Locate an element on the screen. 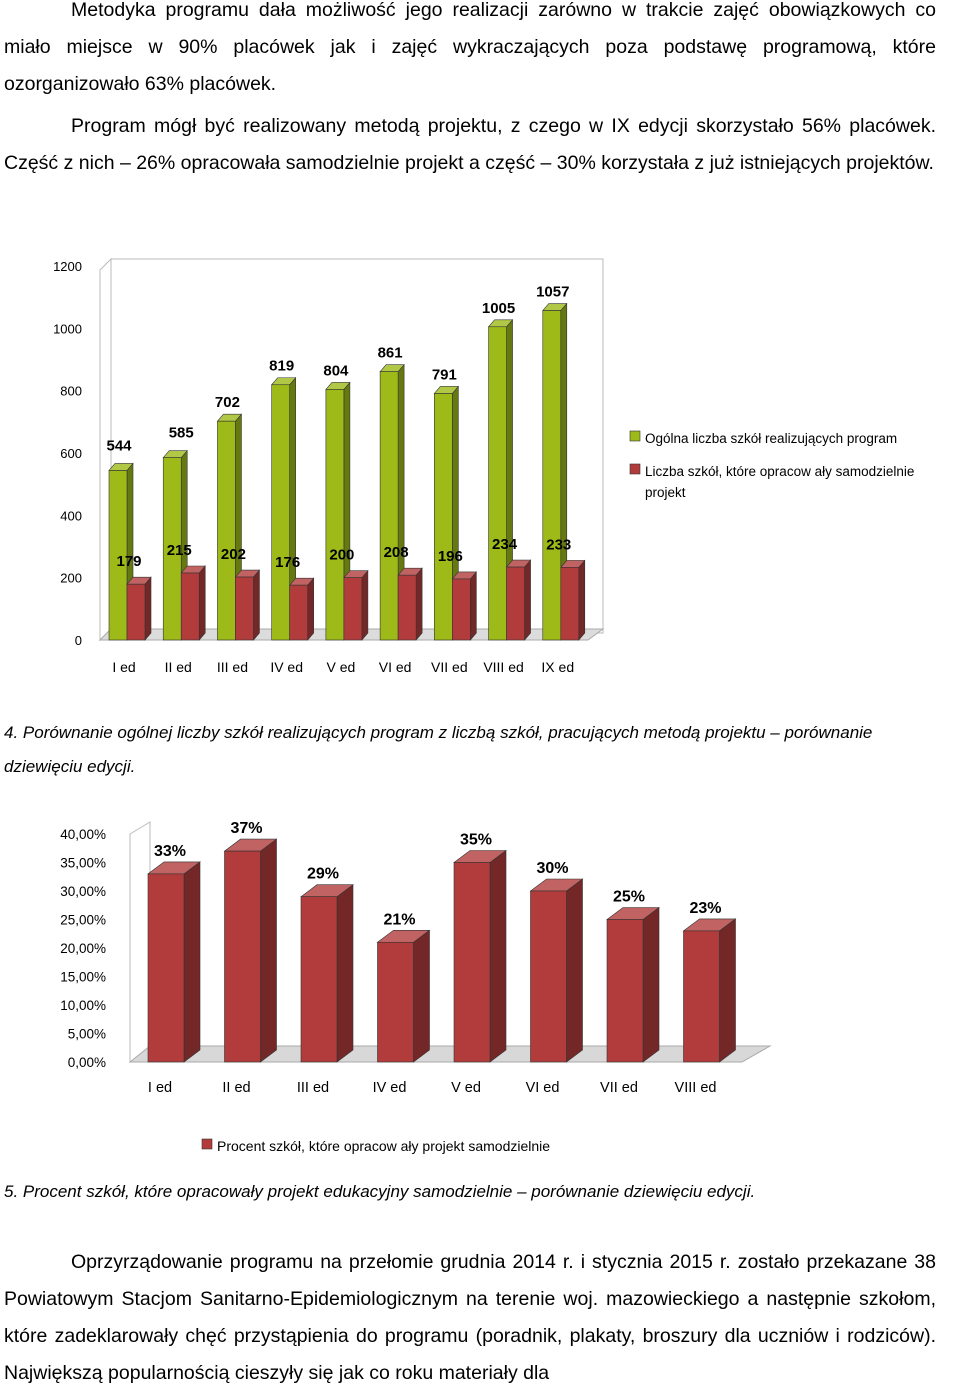 The height and width of the screenshot is (1392, 960). chart2-category-label: I ed is located at coordinates (160, 1088).